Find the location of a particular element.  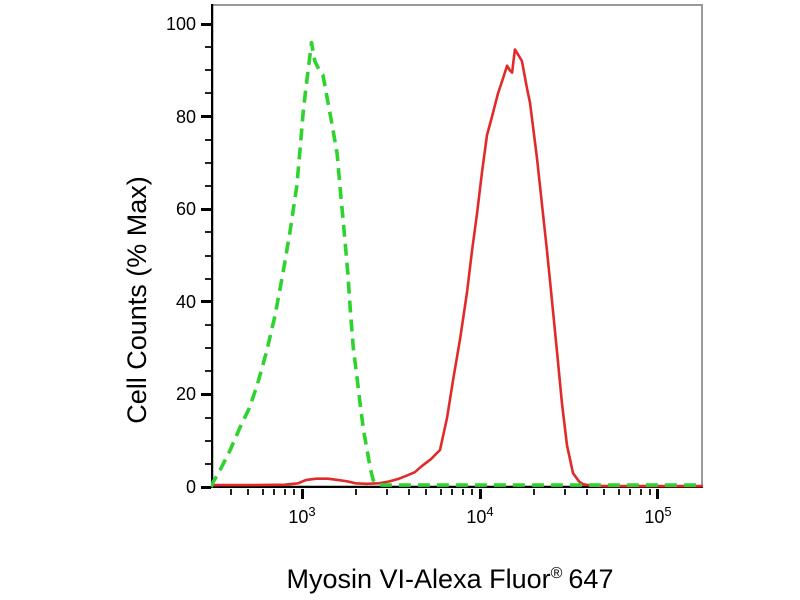

y-tick-label: 0 is located at coordinates (190, 487).